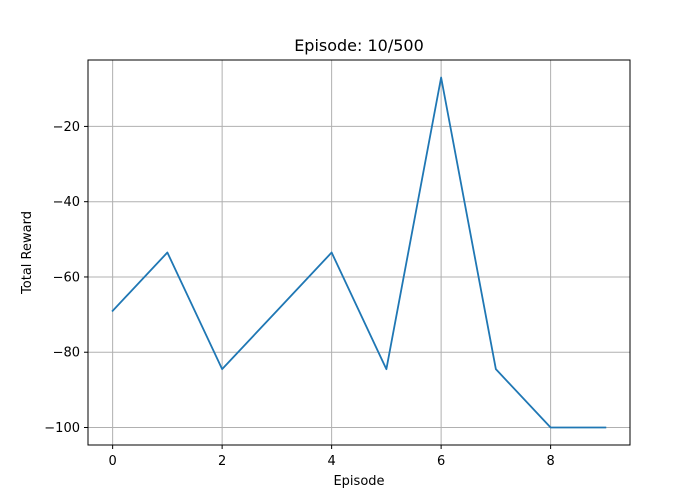  What do you see at coordinates (441, 461) in the screenshot?
I see `x-tick-label: 6` at bounding box center [441, 461].